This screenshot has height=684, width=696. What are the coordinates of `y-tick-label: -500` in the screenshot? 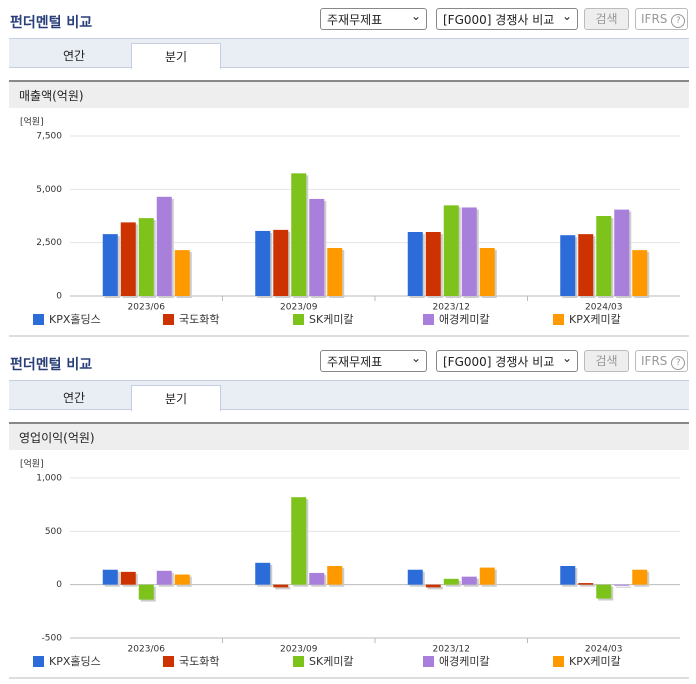 It's located at (52, 639).